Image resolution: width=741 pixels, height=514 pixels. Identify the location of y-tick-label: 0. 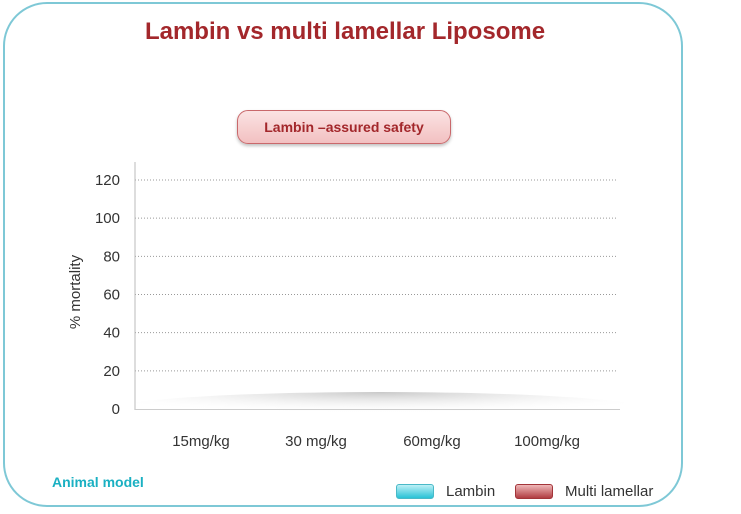
(116, 409).